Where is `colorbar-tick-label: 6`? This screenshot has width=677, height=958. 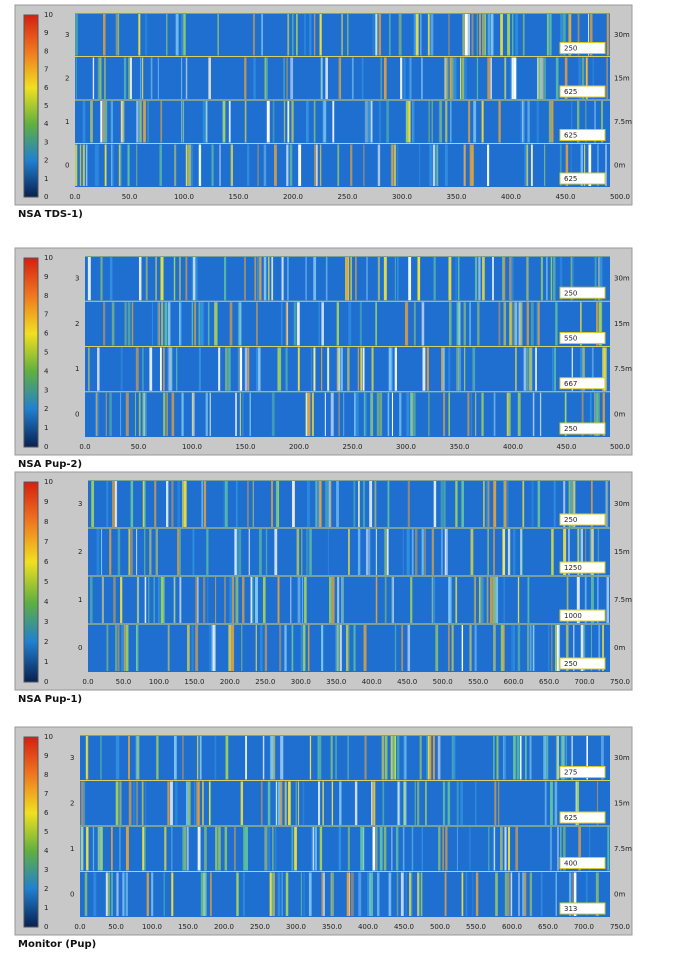
colorbar-tick-label: 6 is located at coordinates (46, 334).